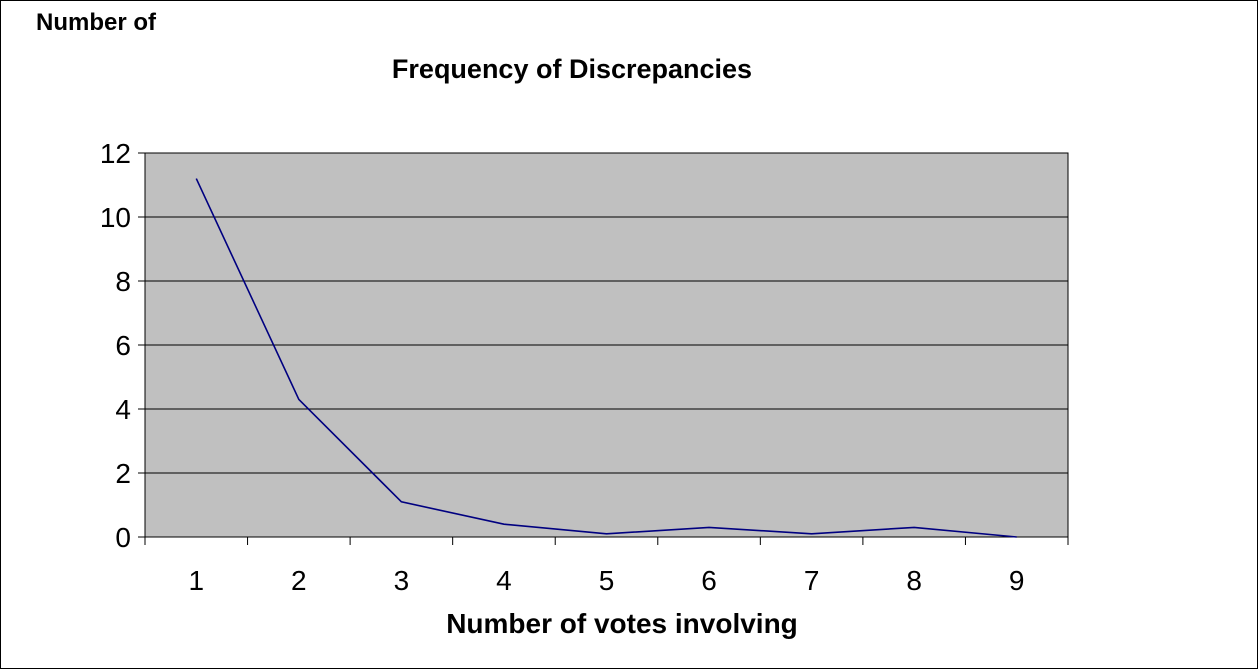  Describe the element at coordinates (123, 281) in the screenshot. I see `y-tick-label: 8` at that location.